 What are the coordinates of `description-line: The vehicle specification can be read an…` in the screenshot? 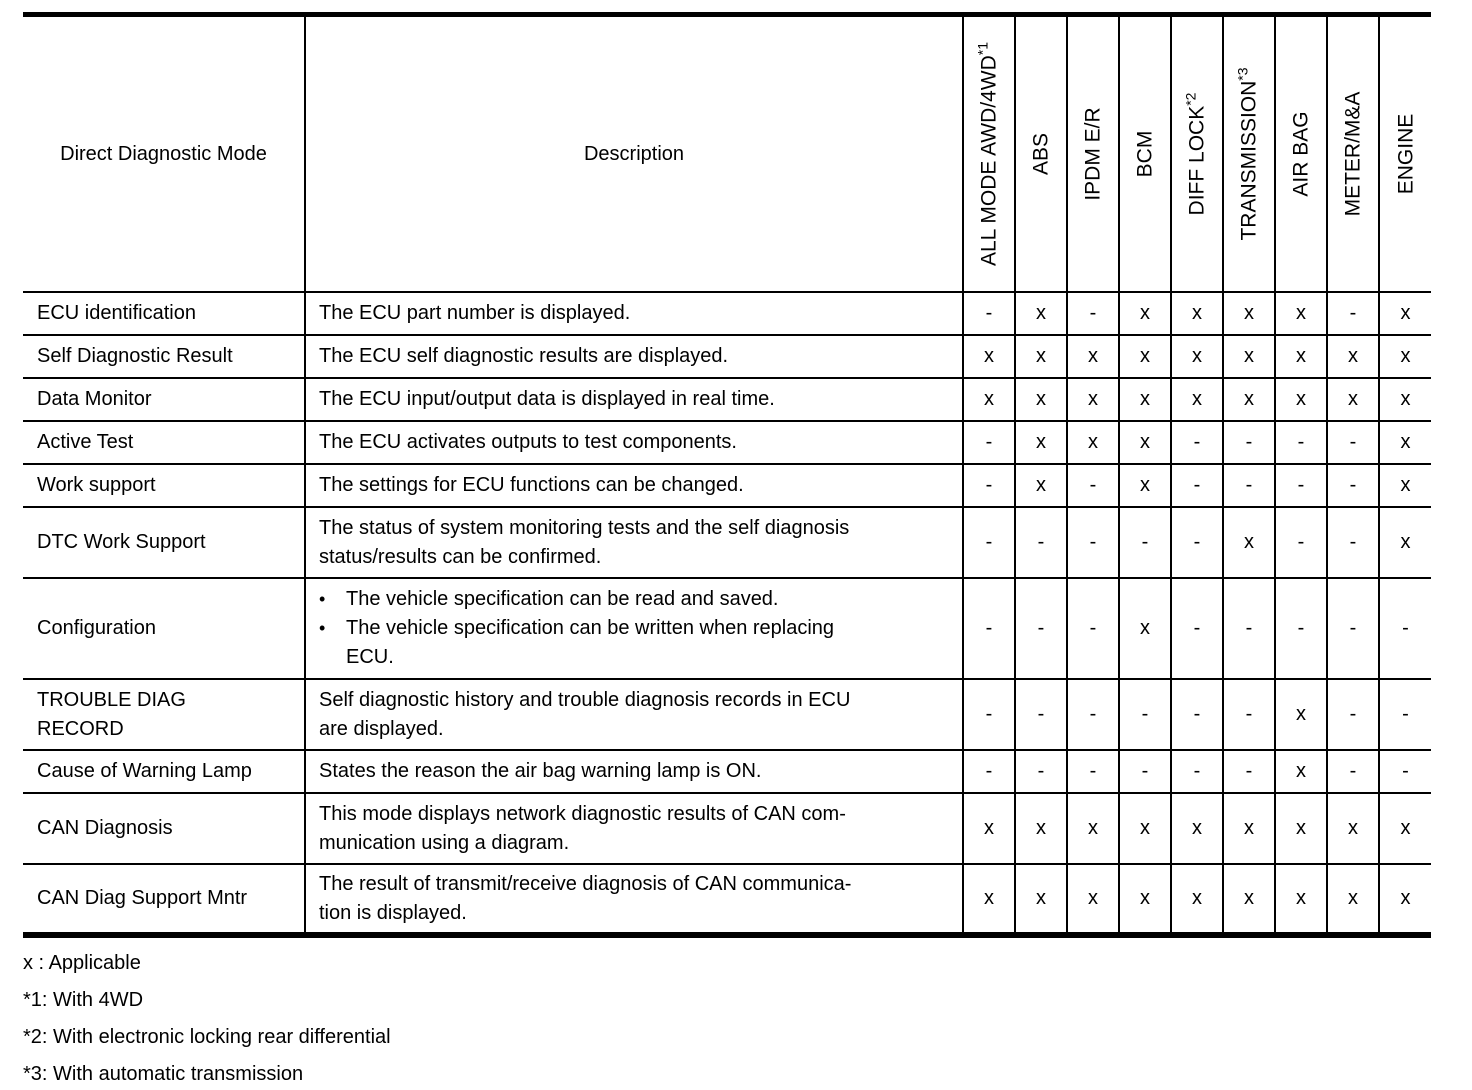 It's located at (562, 599).